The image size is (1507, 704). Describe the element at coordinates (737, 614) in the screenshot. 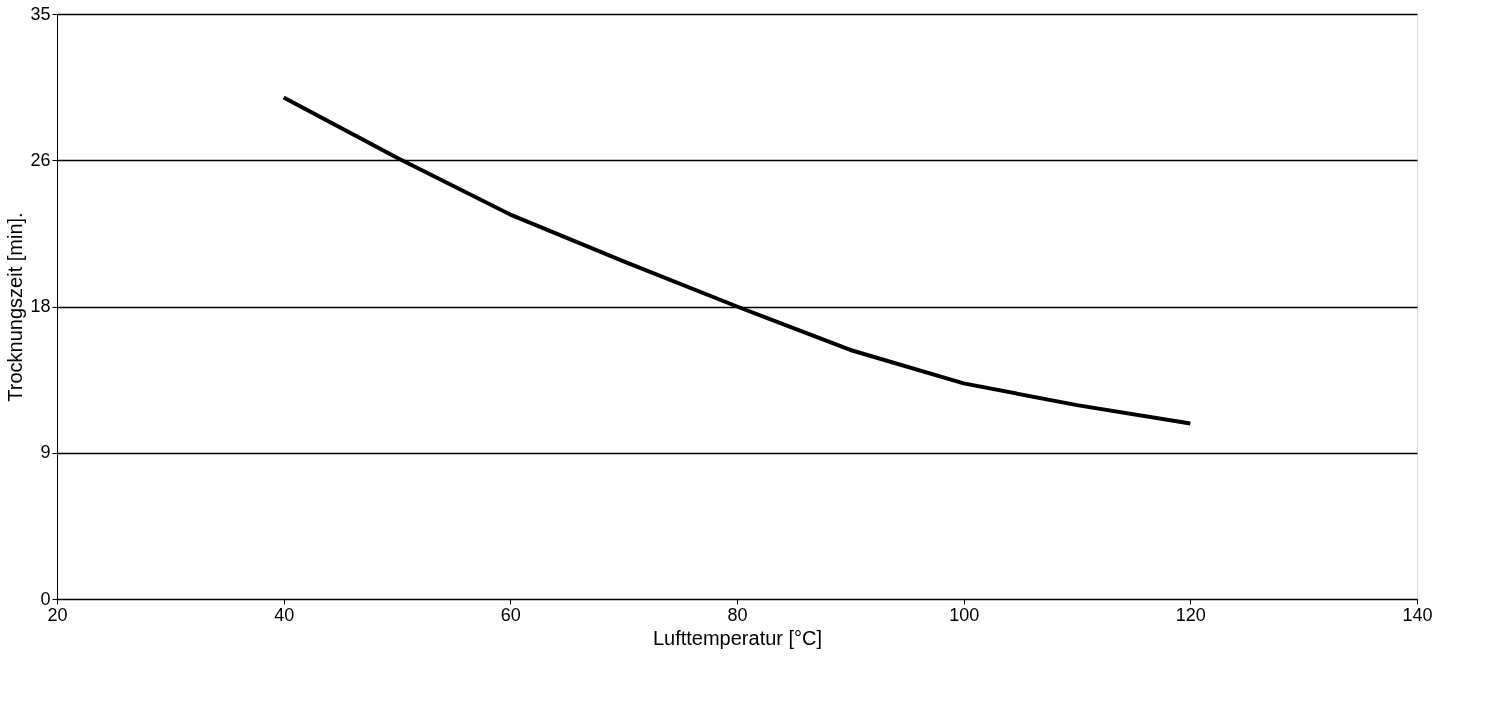

I see `x-tick-label: 80` at that location.